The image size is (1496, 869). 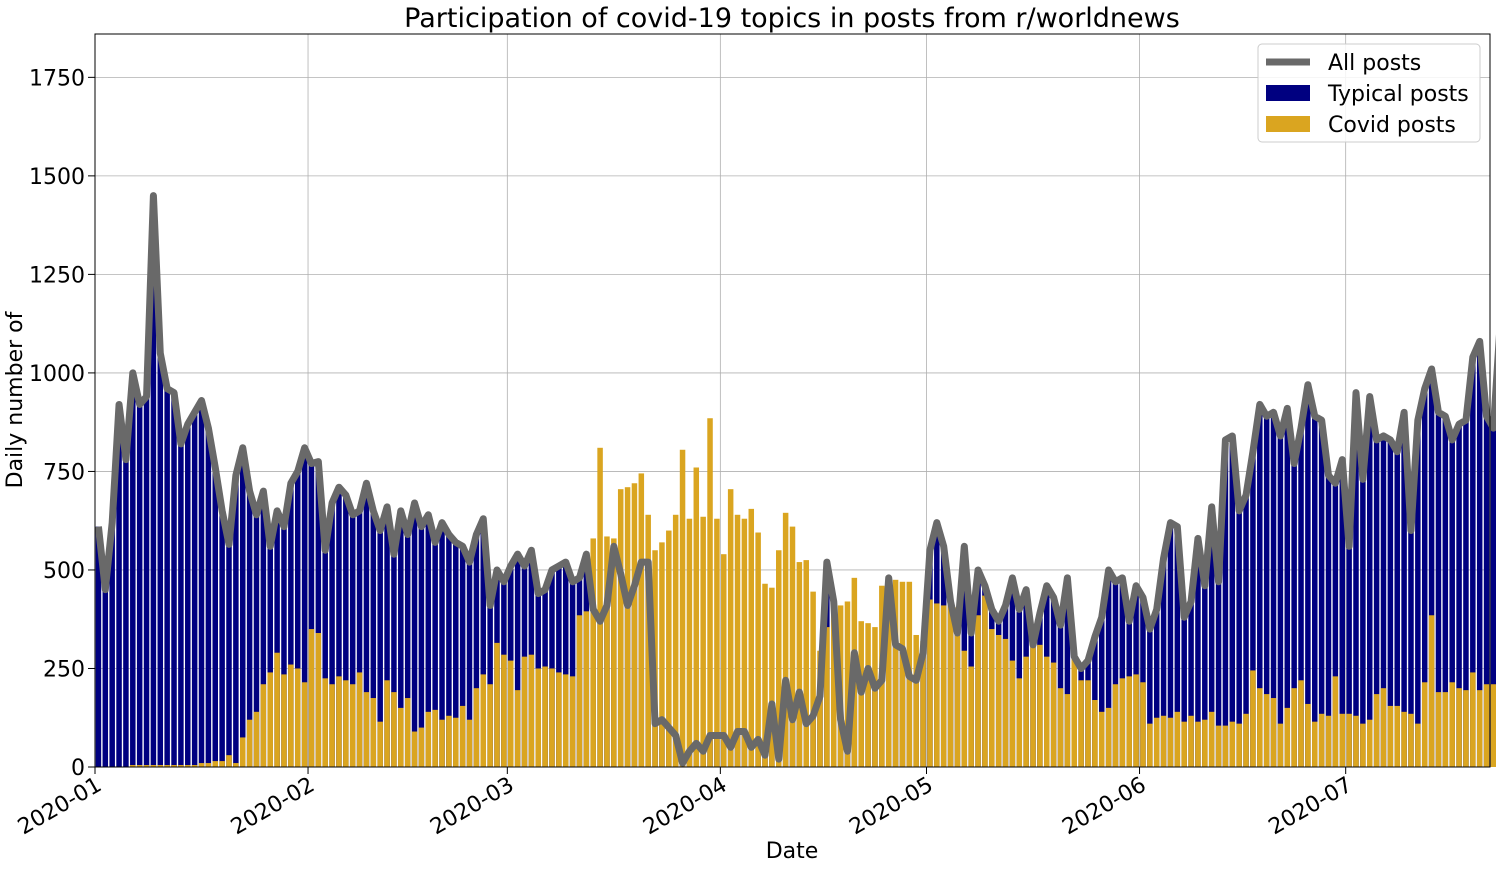 What do you see at coordinates (1288, 124) in the screenshot?
I see `legend-bar-swatch` at bounding box center [1288, 124].